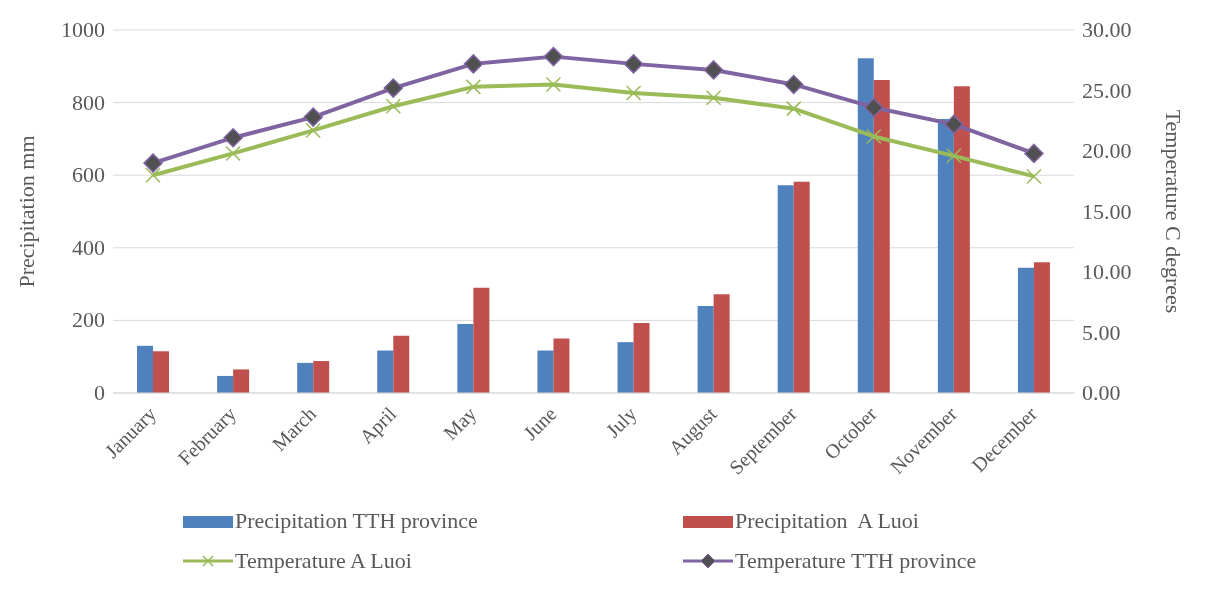  What do you see at coordinates (1107, 271) in the screenshot?
I see `y2-tick-label: 10.00` at bounding box center [1107, 271].